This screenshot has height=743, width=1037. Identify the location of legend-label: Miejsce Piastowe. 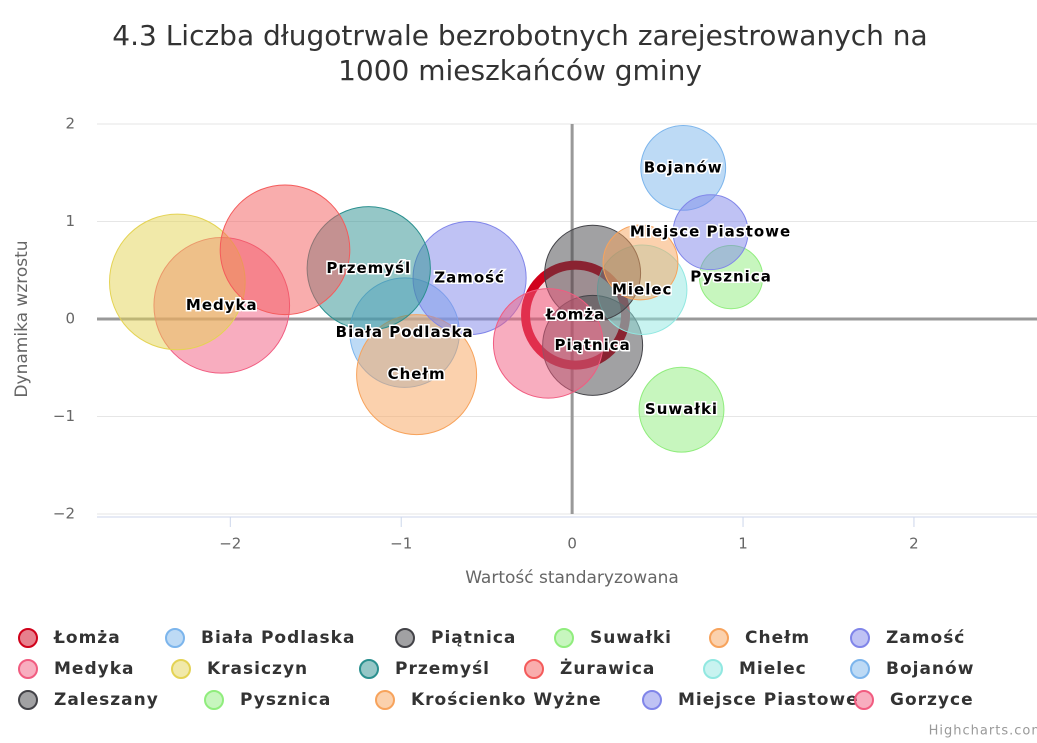
(768, 700).